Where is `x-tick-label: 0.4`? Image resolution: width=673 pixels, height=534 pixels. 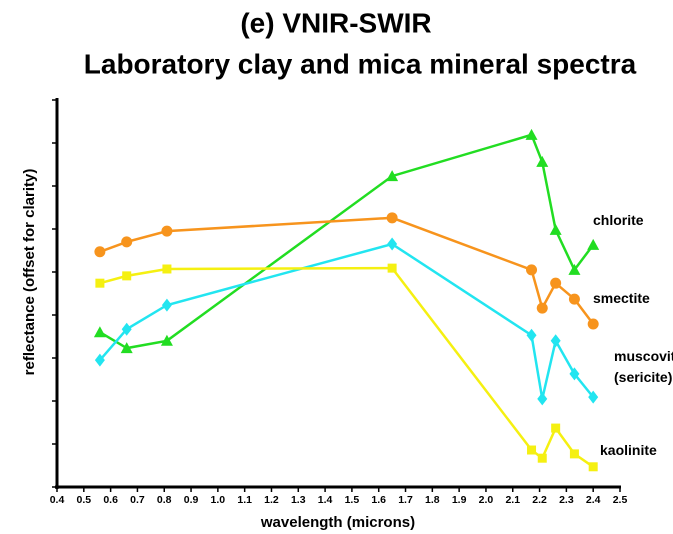
x-tick-label: 0.4 is located at coordinates (57, 500).